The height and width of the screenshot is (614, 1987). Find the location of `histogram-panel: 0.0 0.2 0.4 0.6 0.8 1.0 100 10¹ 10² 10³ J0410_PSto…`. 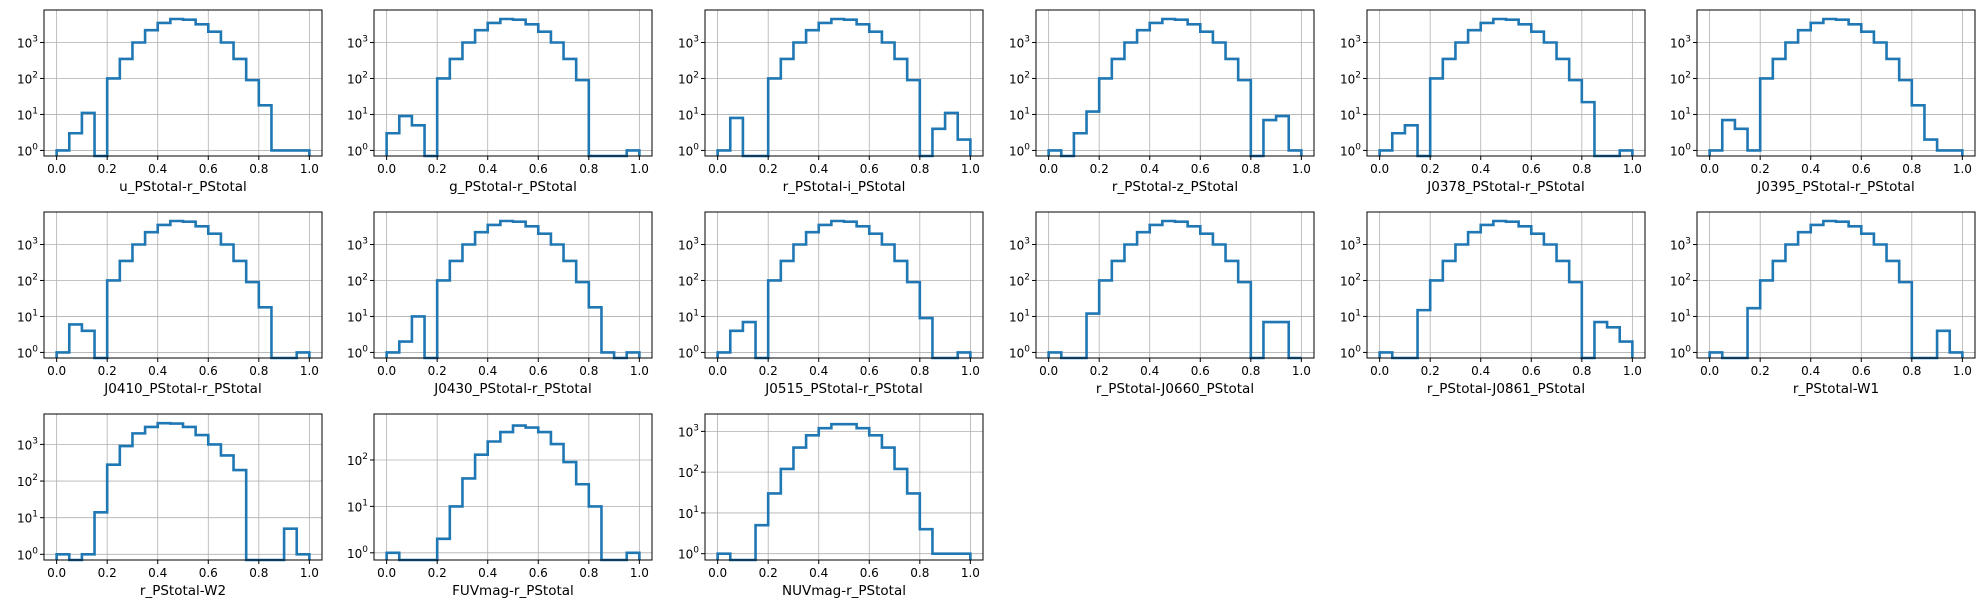

histogram-panel: 0.0 0.2 0.4 0.6 0.8 1.0 100 10¹ 10² 10³ J0410_PSto… is located at coordinates (170, 304).